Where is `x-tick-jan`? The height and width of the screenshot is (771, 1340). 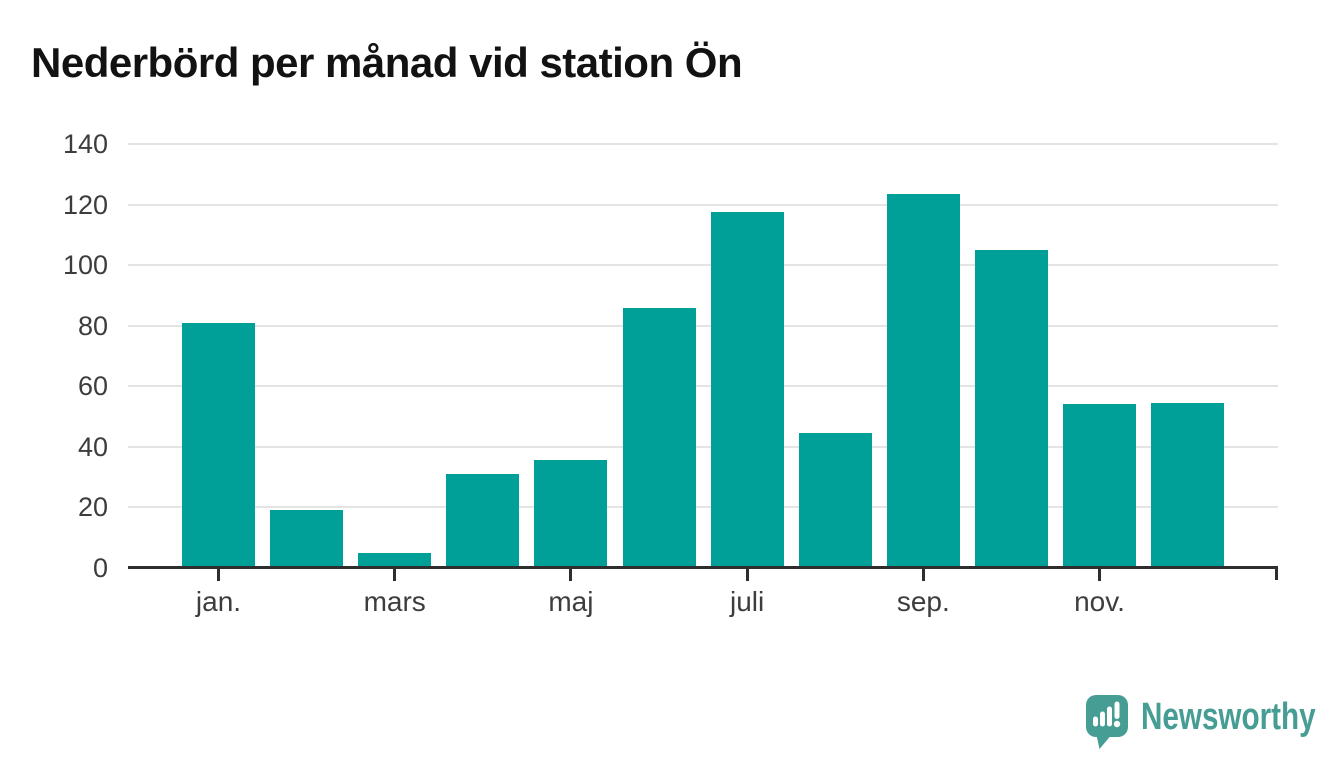 x-tick-jan is located at coordinates (218, 575).